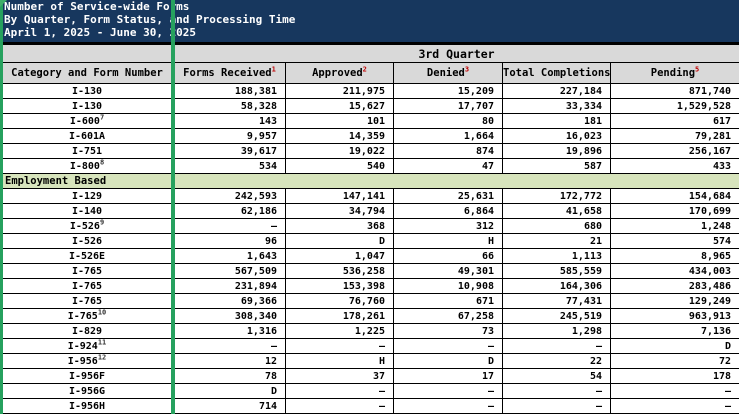  Describe the element at coordinates (556, 331) in the screenshot. I see `value-cell: 1,298` at that location.